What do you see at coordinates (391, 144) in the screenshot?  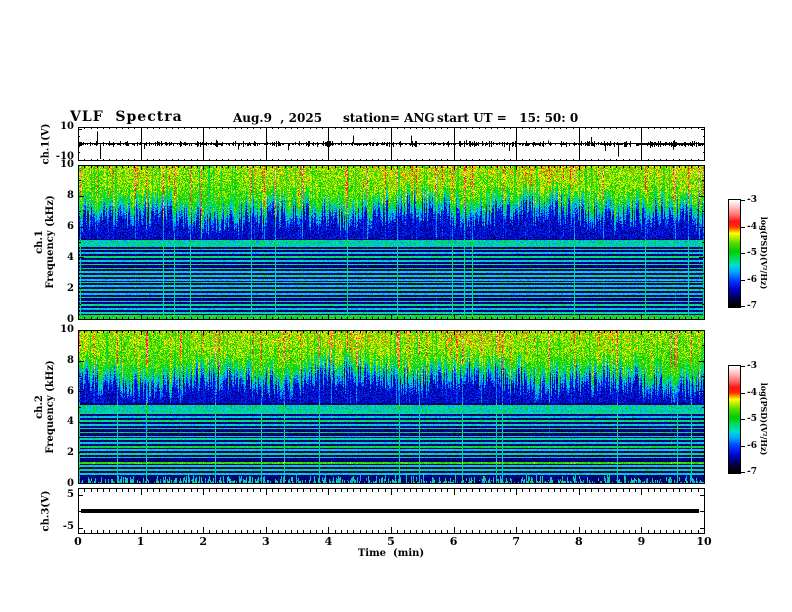 I see `ch1-waveform-plot` at bounding box center [391, 144].